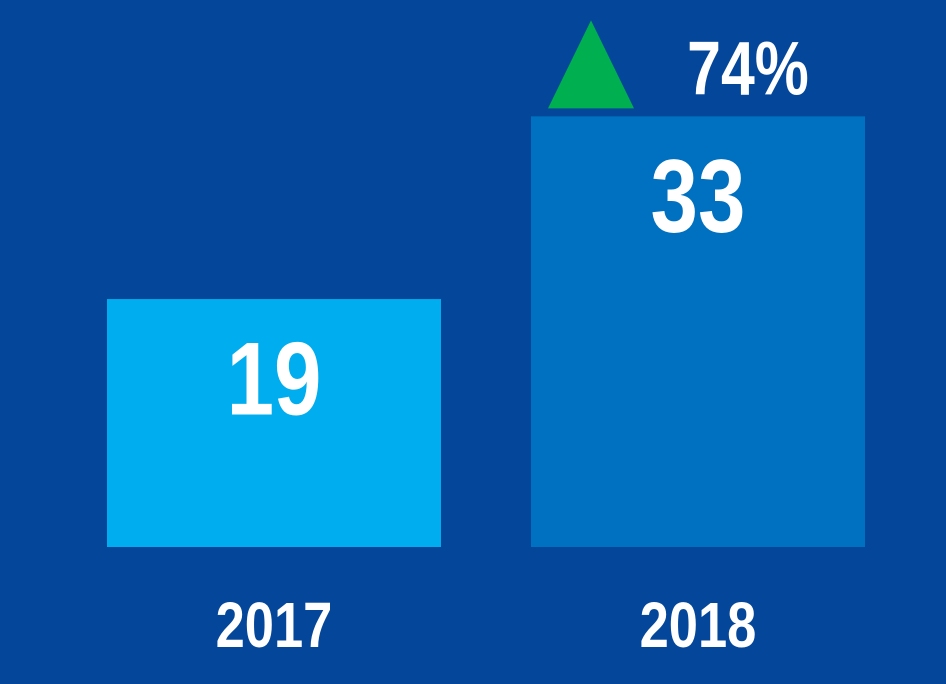  Describe the element at coordinates (274, 625) in the screenshot. I see `x-tick-label: 2017` at that location.